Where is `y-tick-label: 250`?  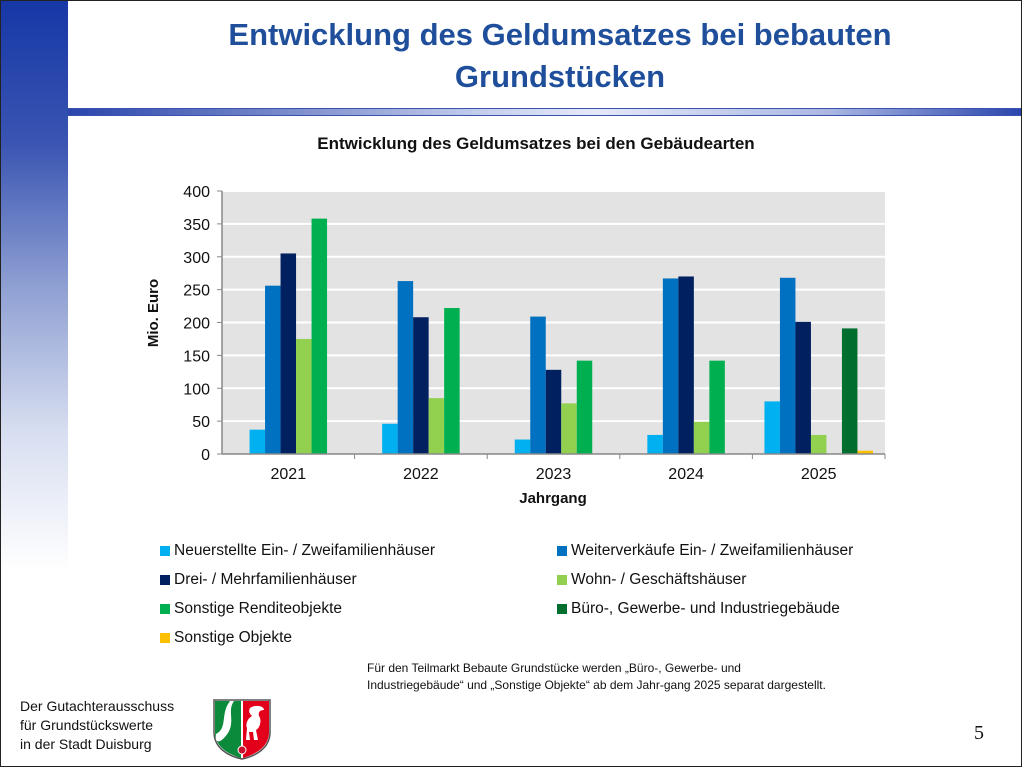
y-tick-label: 250 is located at coordinates (196, 291).